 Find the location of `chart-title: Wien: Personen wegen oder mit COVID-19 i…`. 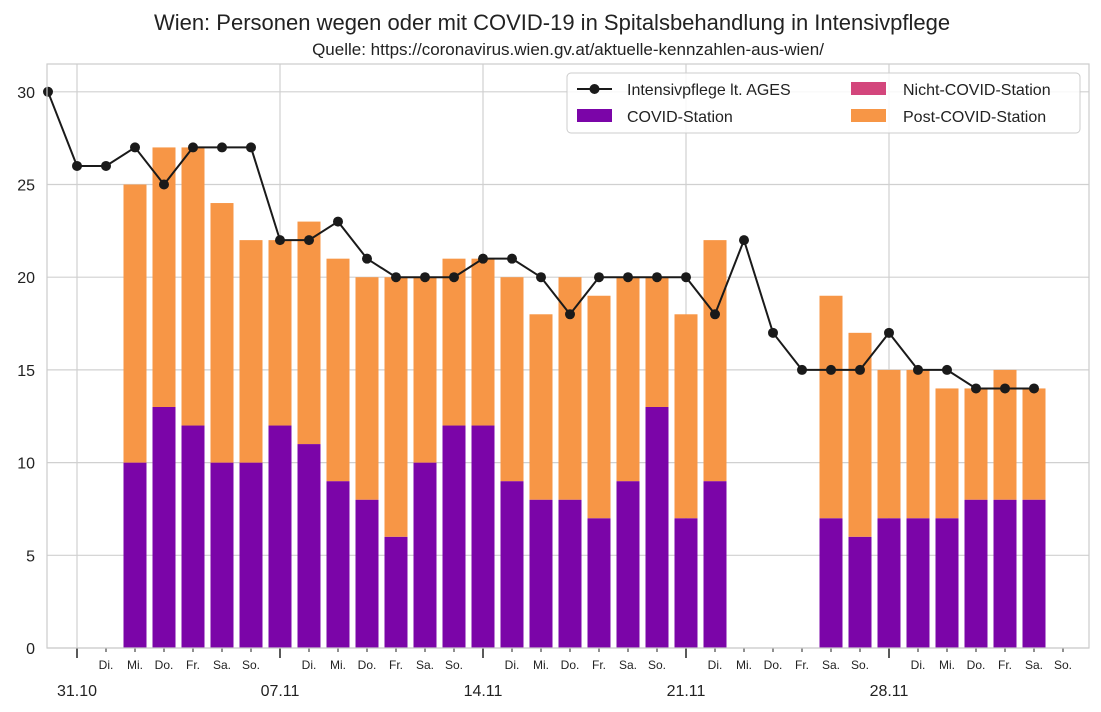

chart-title: Wien: Personen wegen oder mit COVID-19 i… is located at coordinates (552, 22).